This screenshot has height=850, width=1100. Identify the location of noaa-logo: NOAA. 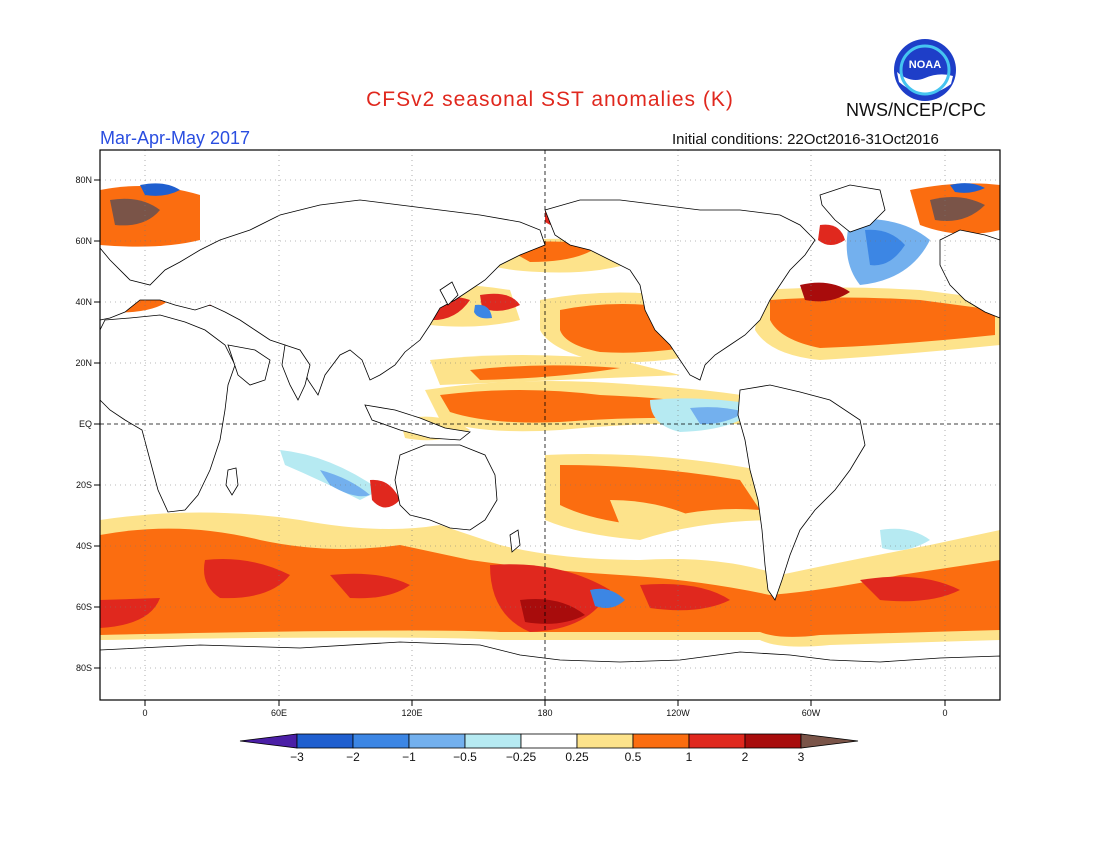
(925, 70).